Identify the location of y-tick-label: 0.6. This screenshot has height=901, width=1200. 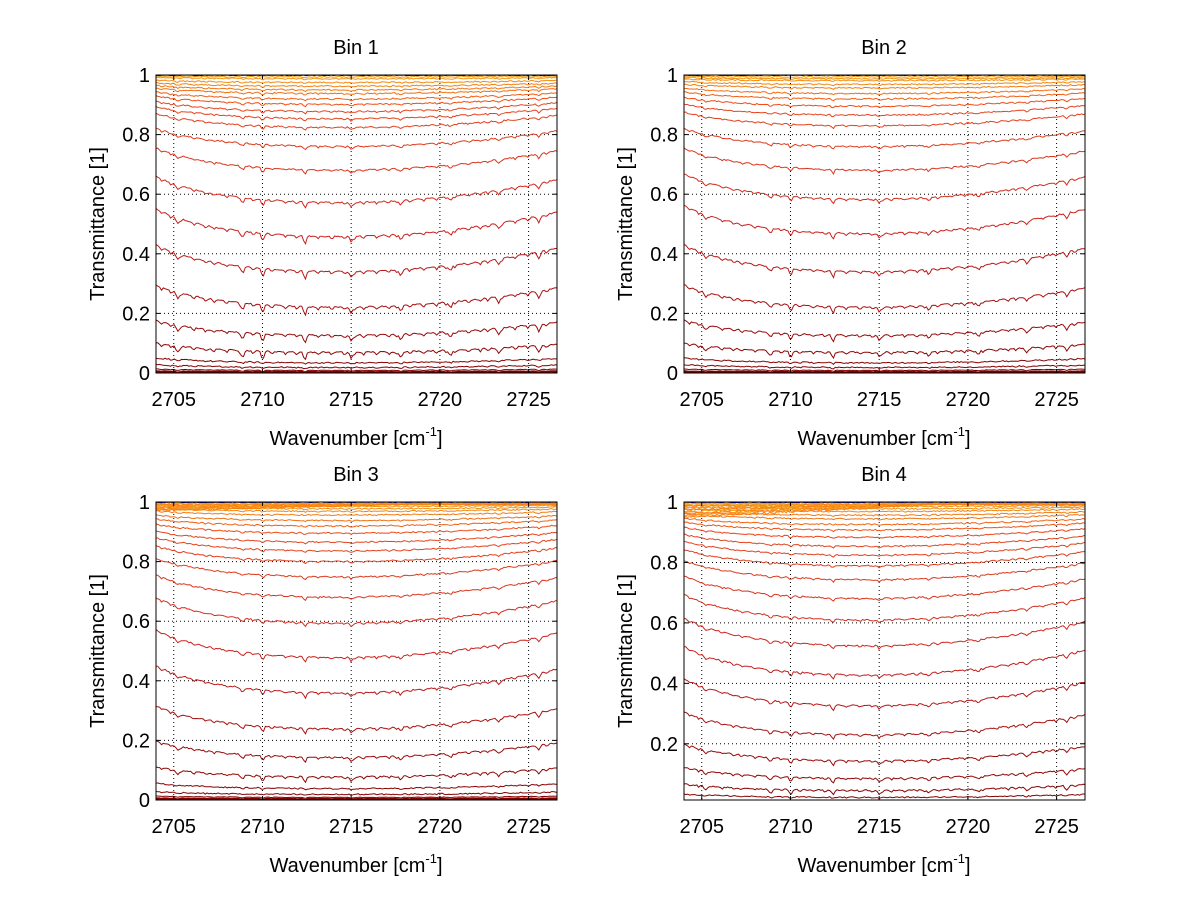
(136, 622).